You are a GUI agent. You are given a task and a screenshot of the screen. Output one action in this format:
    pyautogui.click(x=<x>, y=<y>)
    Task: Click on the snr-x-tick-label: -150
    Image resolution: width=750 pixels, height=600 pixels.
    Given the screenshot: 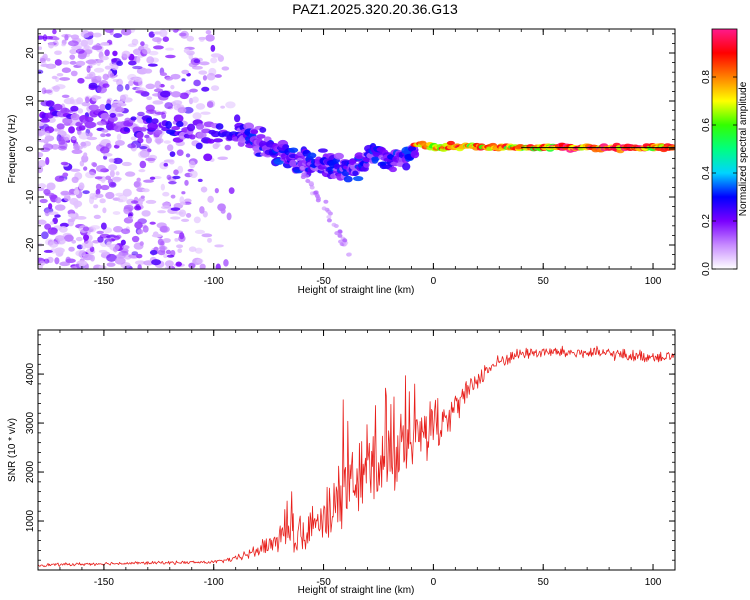 What is the action you would take?
    pyautogui.click(x=104, y=582)
    